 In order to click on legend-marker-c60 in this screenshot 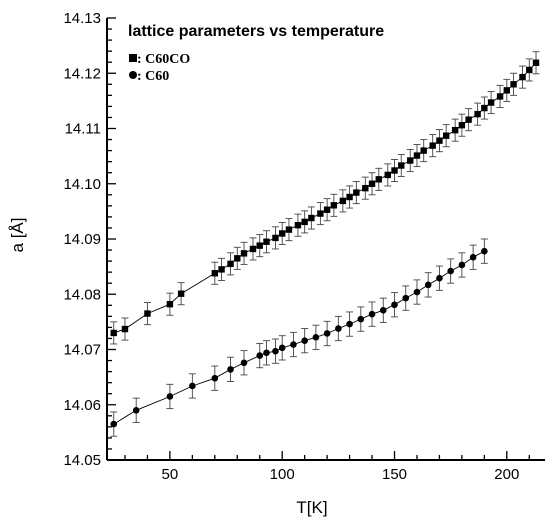, I will do `click(133, 75)`.